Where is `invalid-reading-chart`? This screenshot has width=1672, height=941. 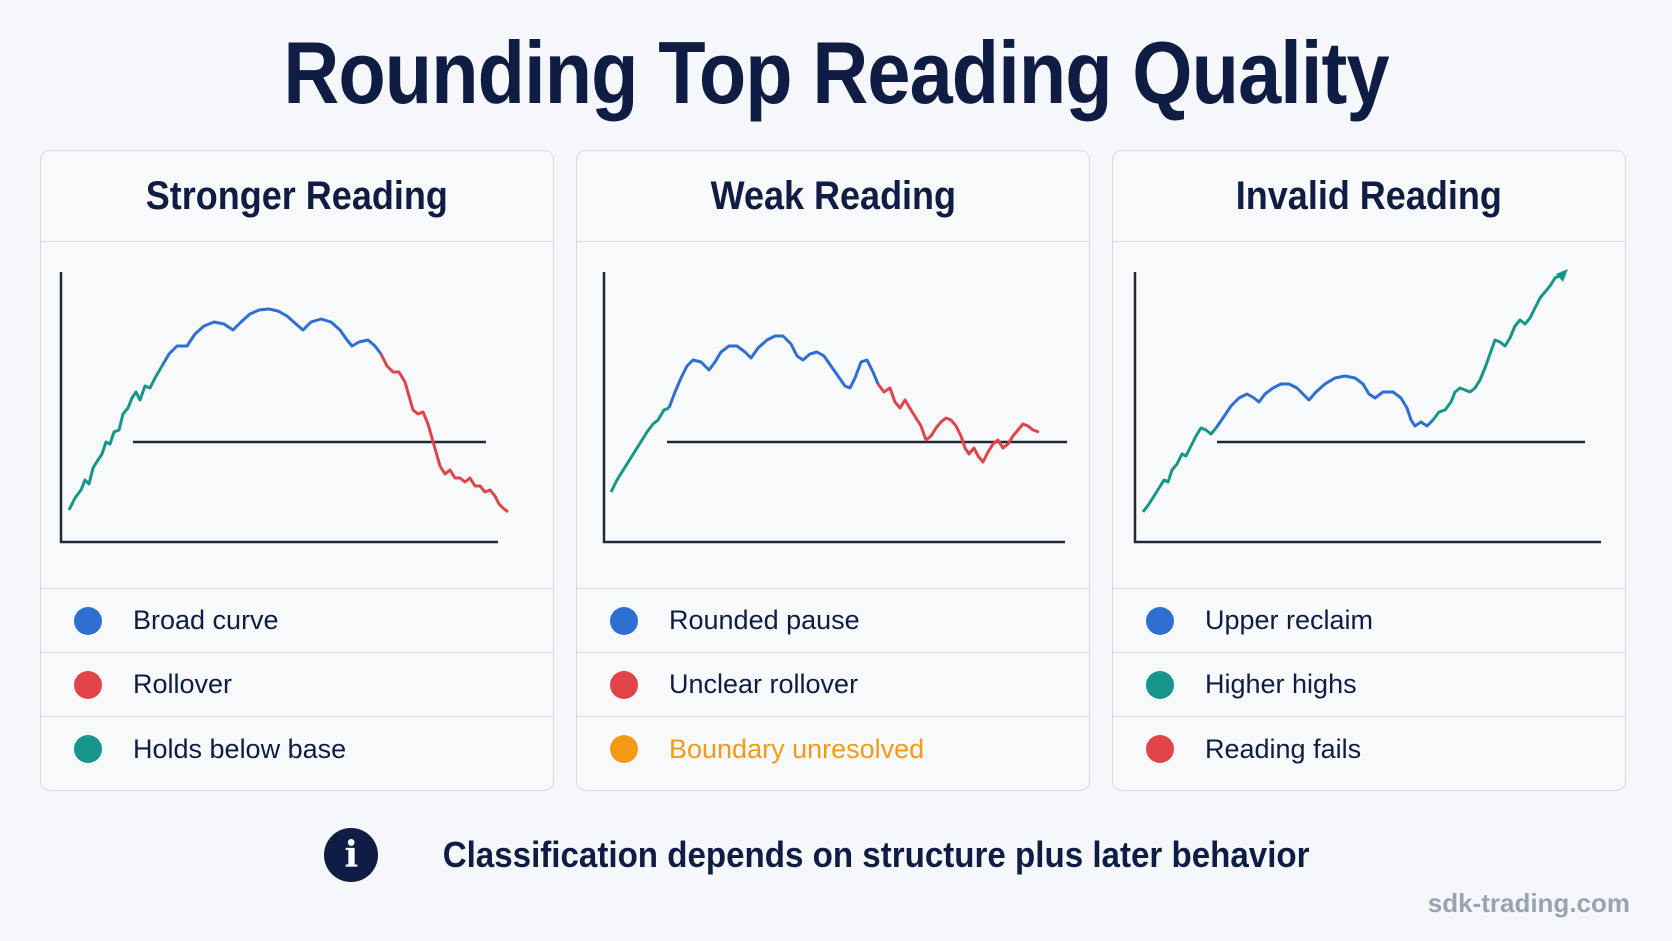 invalid-reading-chart is located at coordinates (1367, 406).